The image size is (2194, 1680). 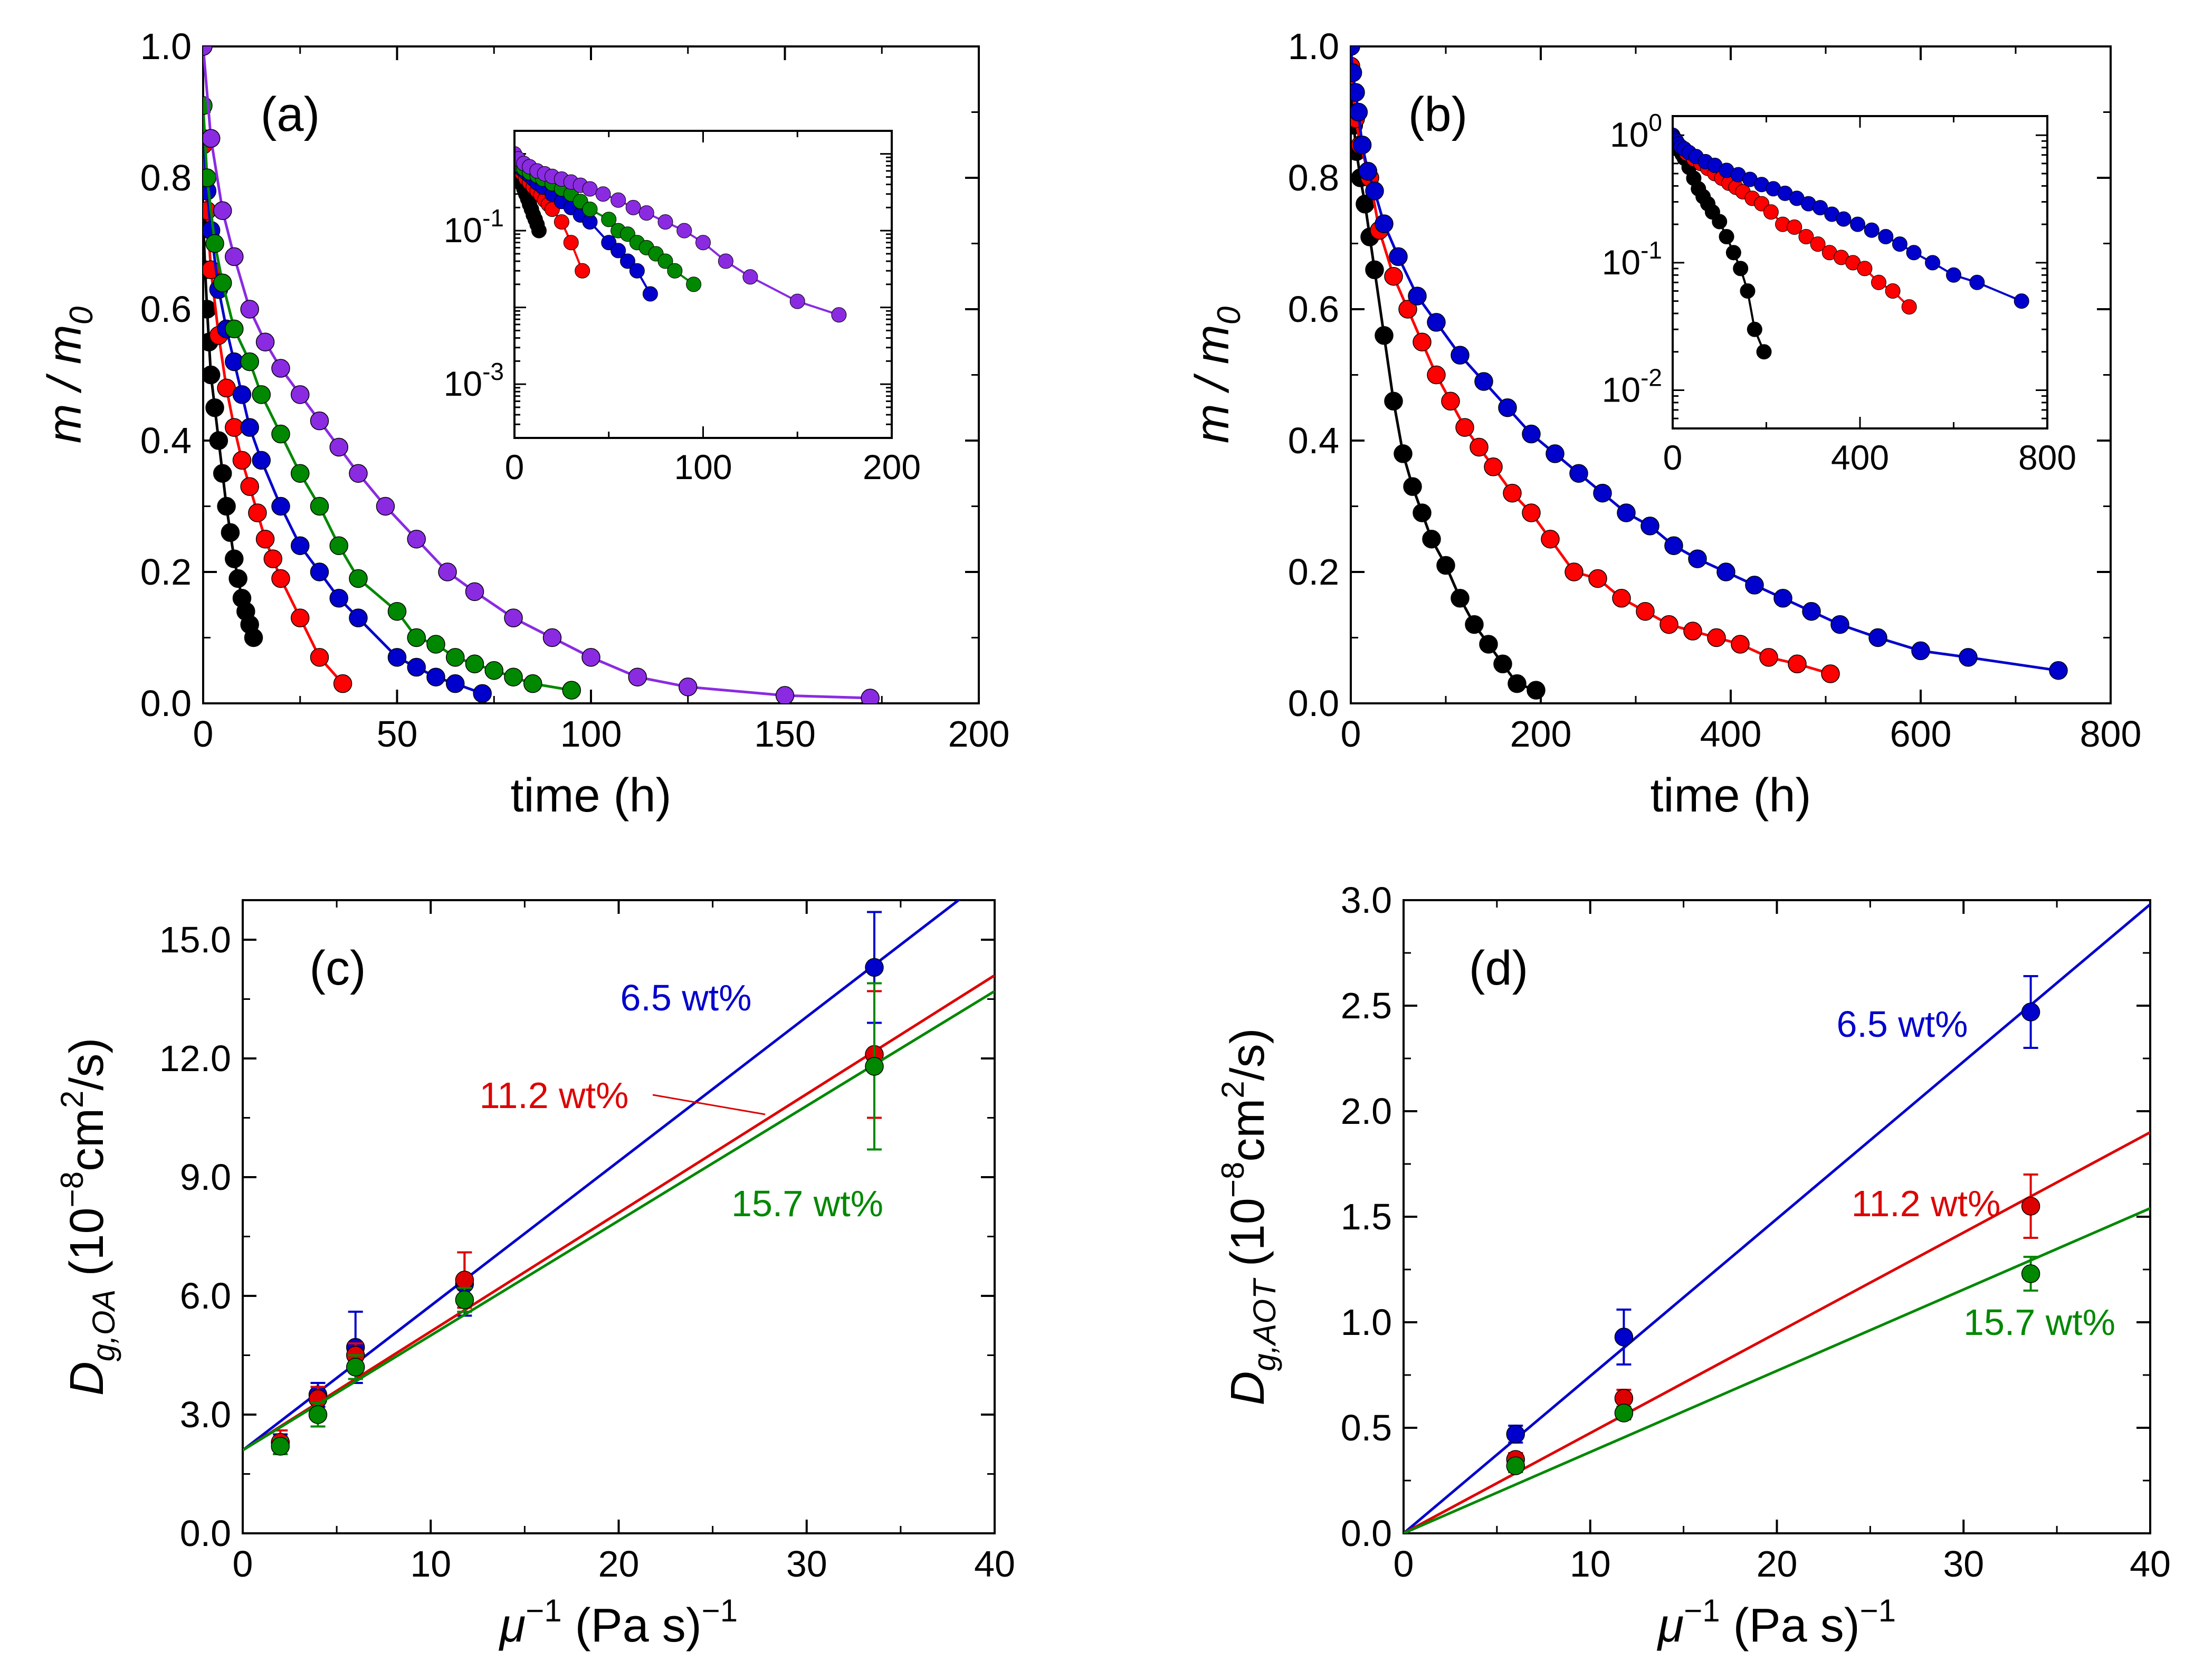 What do you see at coordinates (1404, 1563) in the screenshot?
I see `x-tick-label: 0` at bounding box center [1404, 1563].